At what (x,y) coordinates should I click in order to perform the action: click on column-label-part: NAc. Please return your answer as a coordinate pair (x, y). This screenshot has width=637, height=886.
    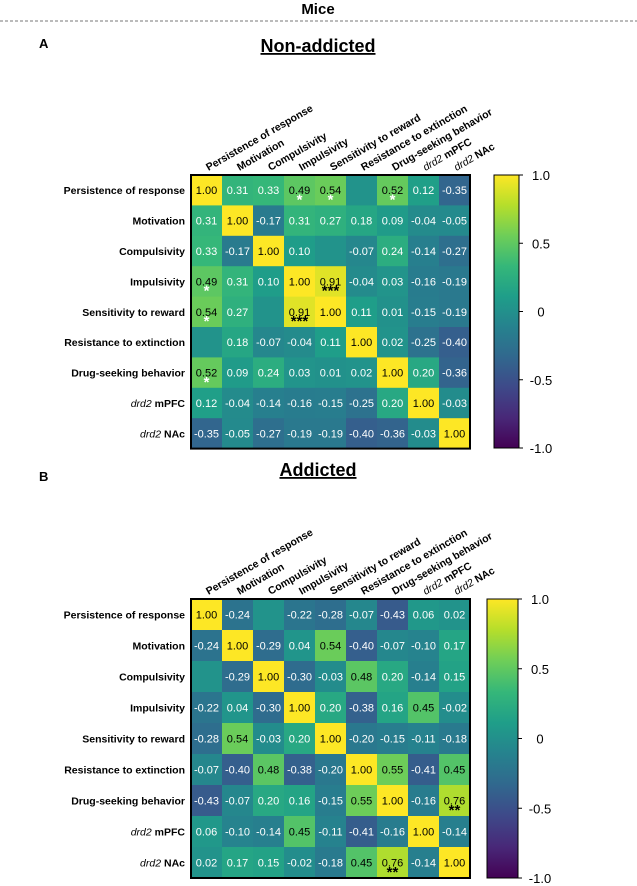
    Looking at the image, I should click on (483, 576).